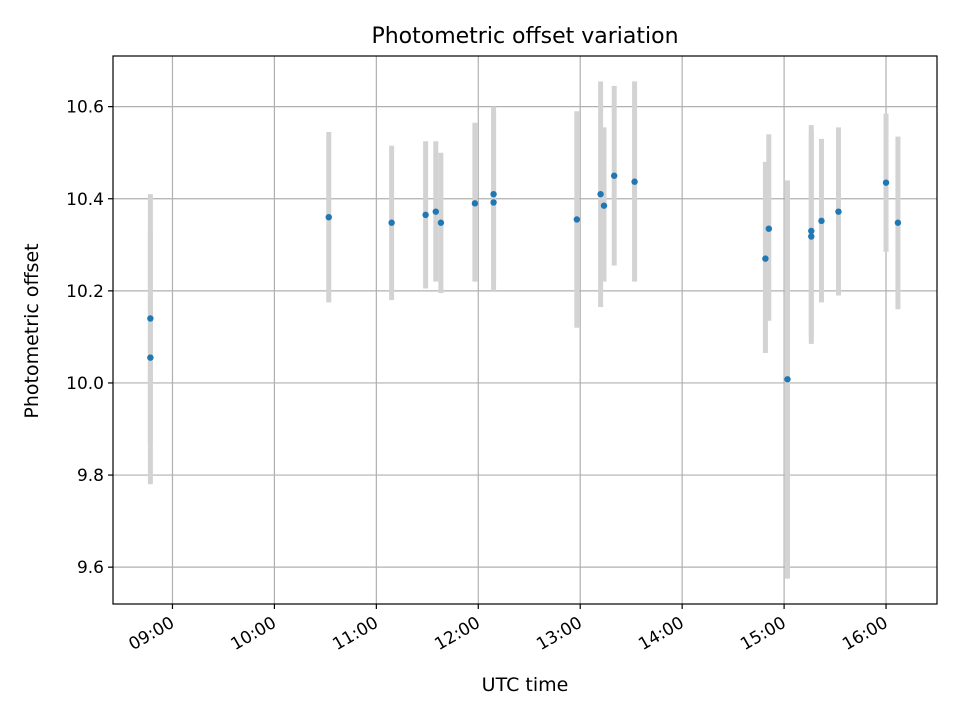 The image size is (960, 725). What do you see at coordinates (85, 292) in the screenshot?
I see `y-tick-label: 10.2` at bounding box center [85, 292].